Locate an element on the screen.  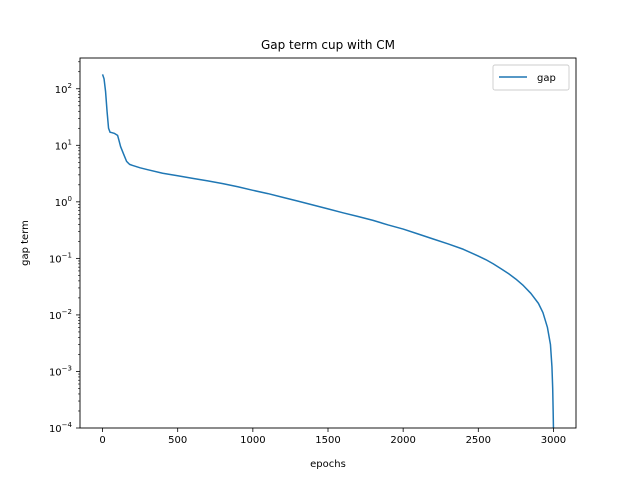
y-tick-label-exponent: 1 is located at coordinates (70, 142).